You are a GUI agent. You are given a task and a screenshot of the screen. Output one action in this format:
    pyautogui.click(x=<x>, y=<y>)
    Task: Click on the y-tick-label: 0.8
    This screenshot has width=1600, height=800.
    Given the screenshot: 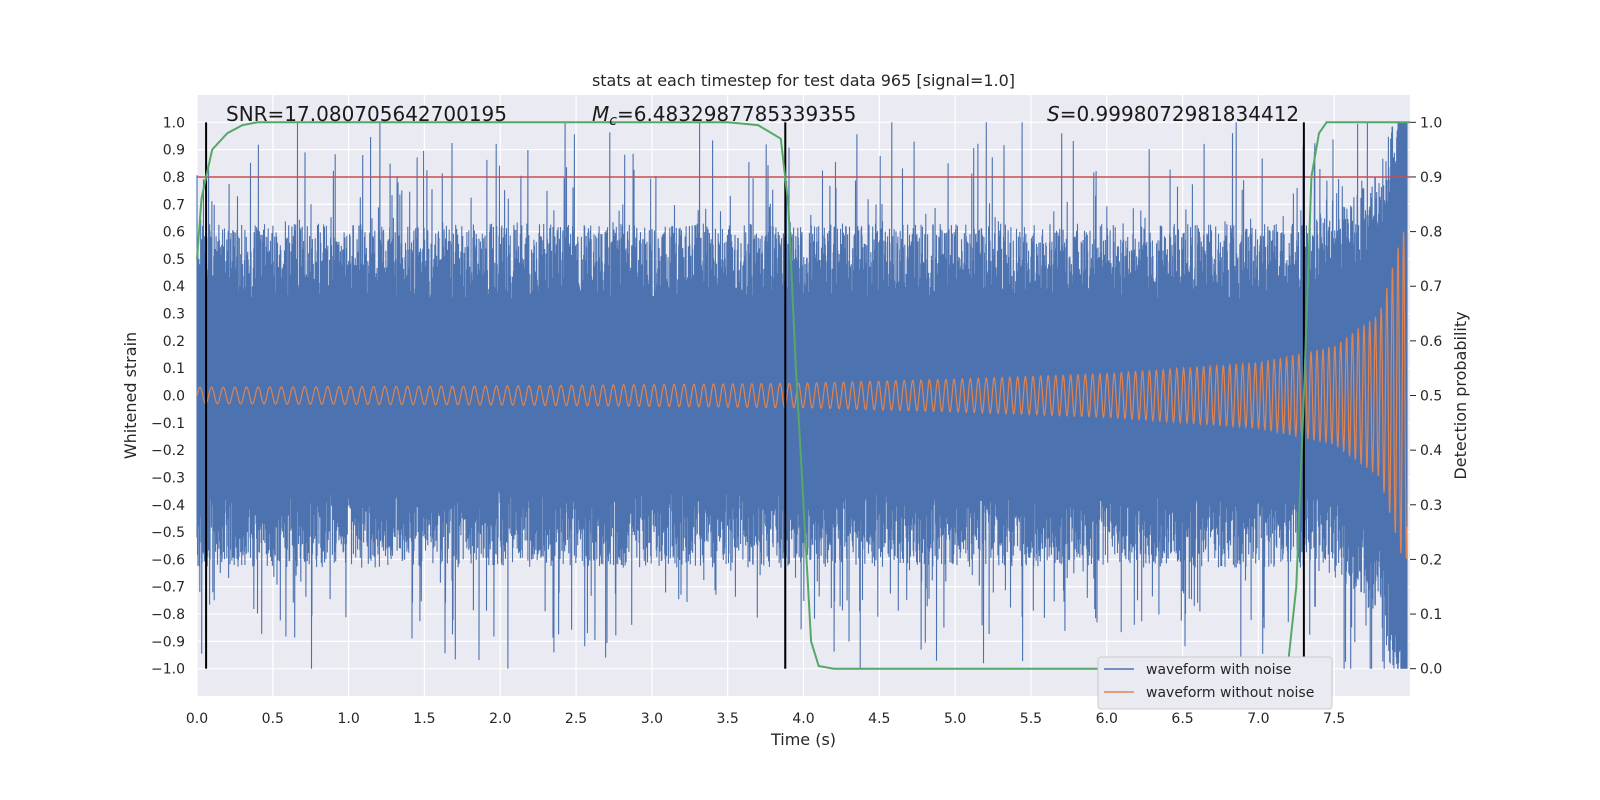 What is the action you would take?
    pyautogui.click(x=174, y=178)
    